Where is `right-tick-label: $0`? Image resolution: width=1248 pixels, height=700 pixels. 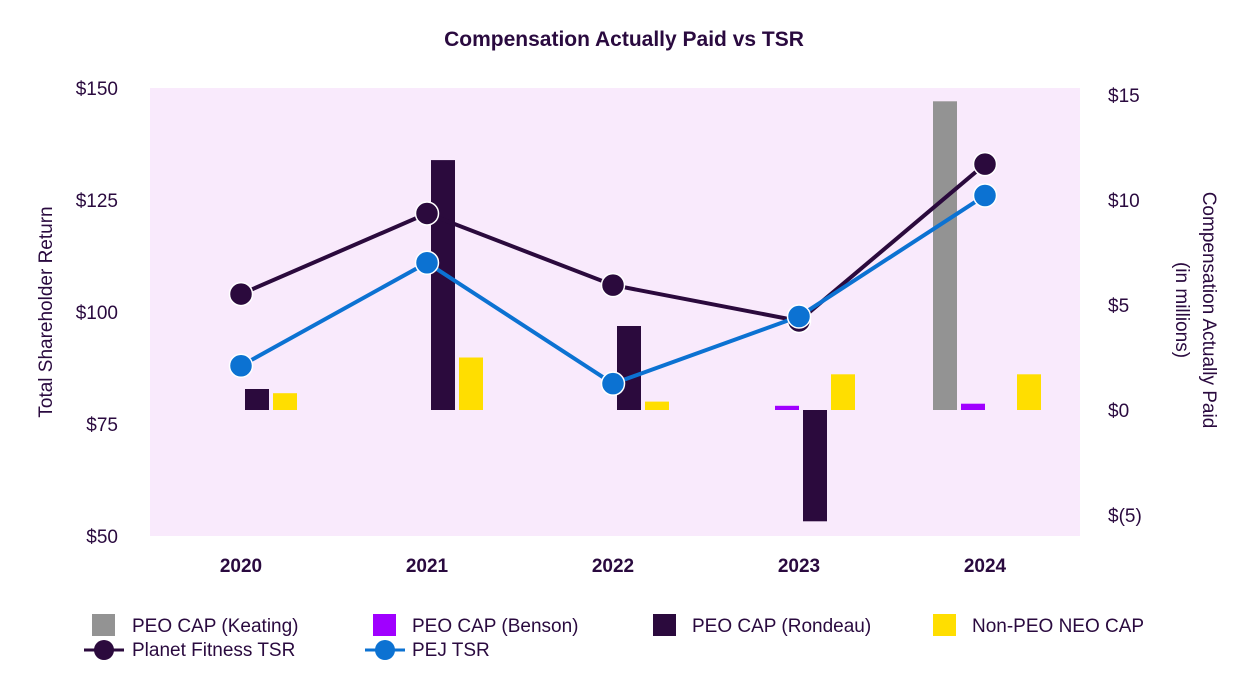
right-tick-label: $0 is located at coordinates (1118, 411).